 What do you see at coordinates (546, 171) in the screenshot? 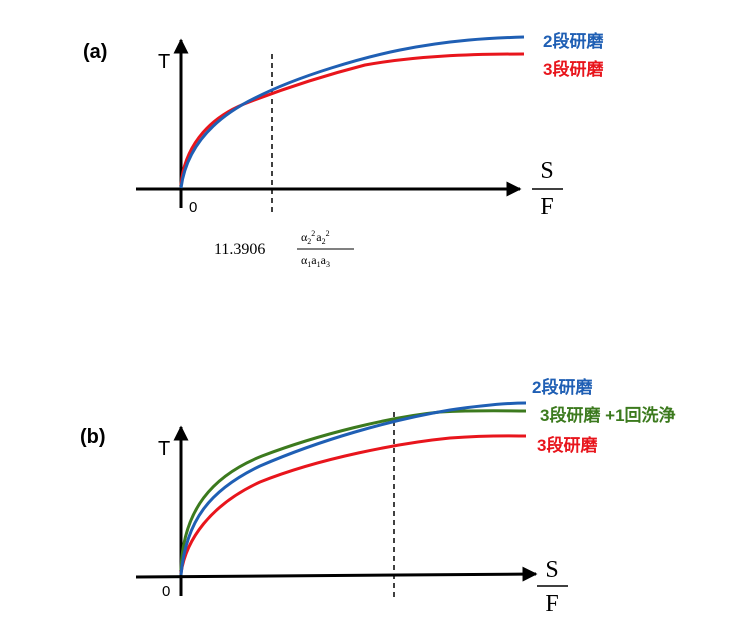
I see `panel-a-x-axis-label-numerator: S` at bounding box center [546, 171].